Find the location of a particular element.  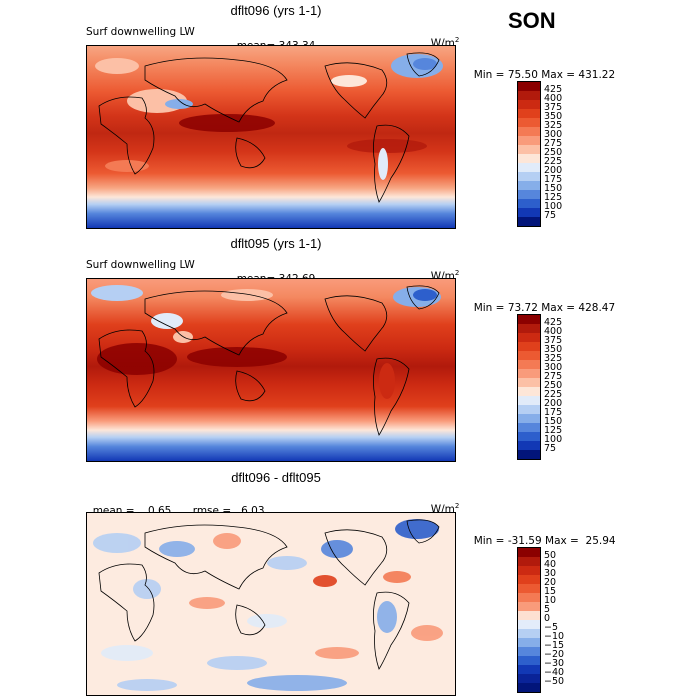

colorbar-tick-label: 0 is located at coordinates (547, 618).